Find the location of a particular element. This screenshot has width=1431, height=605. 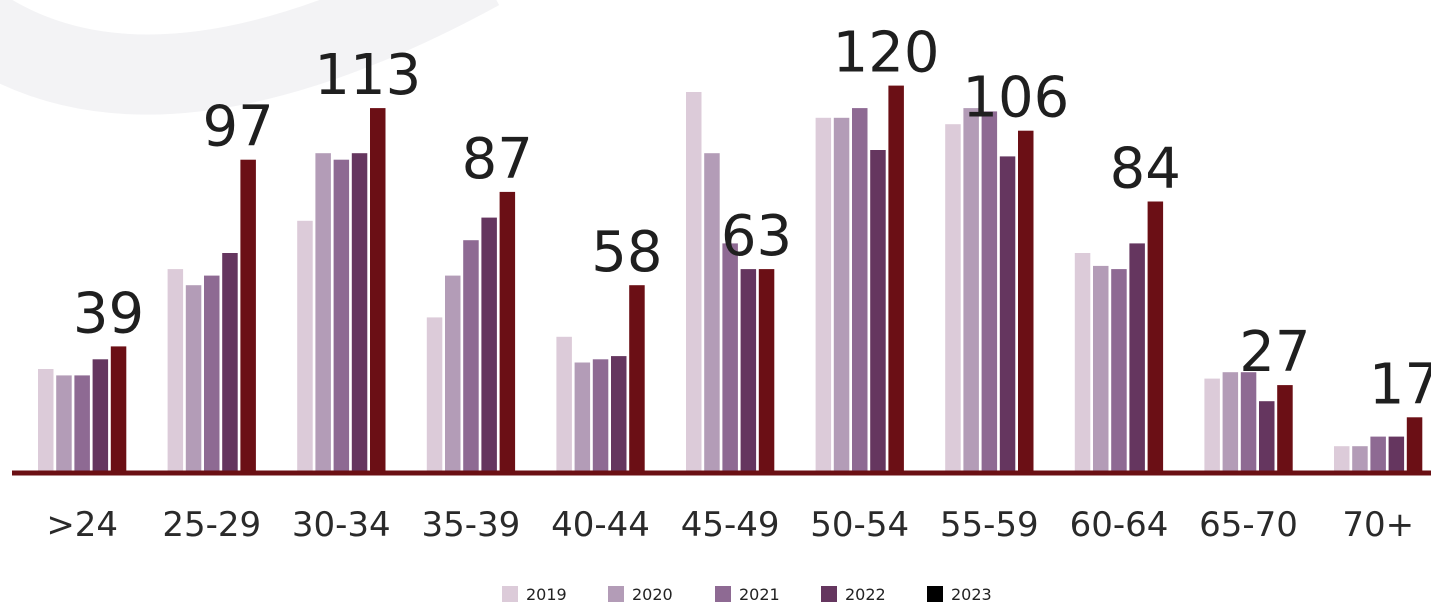

data-label-55-59: 106 is located at coordinates (1015, 98).